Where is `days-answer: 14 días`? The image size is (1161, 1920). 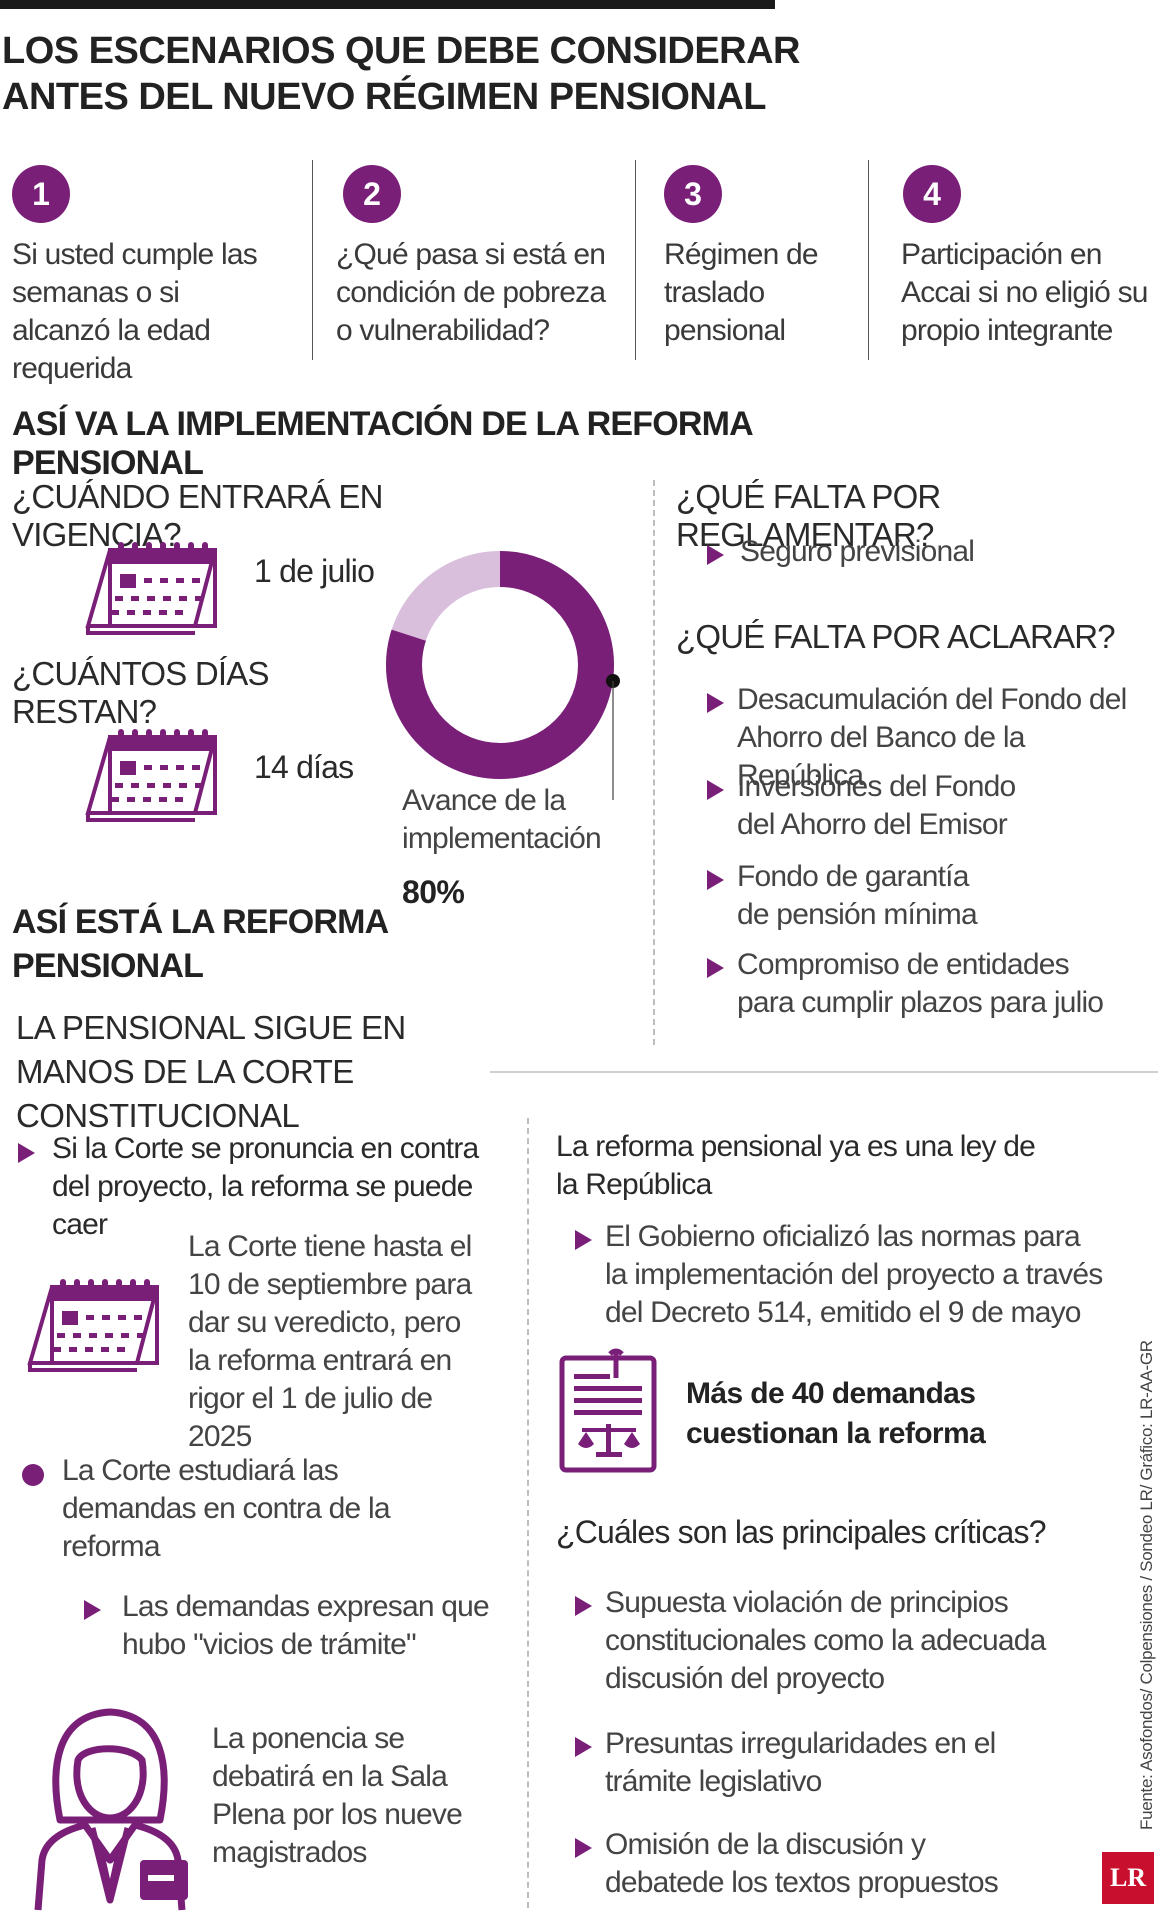
days-answer: 14 días is located at coordinates (304, 767).